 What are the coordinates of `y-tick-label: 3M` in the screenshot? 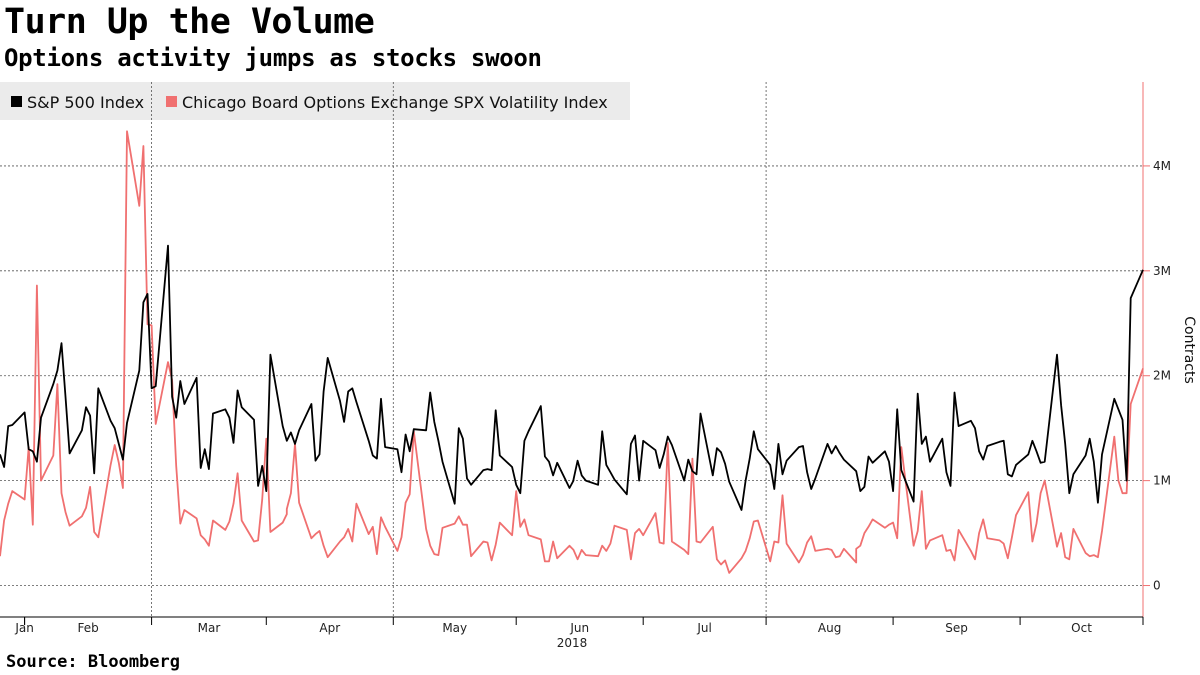 It's located at (1162, 271).